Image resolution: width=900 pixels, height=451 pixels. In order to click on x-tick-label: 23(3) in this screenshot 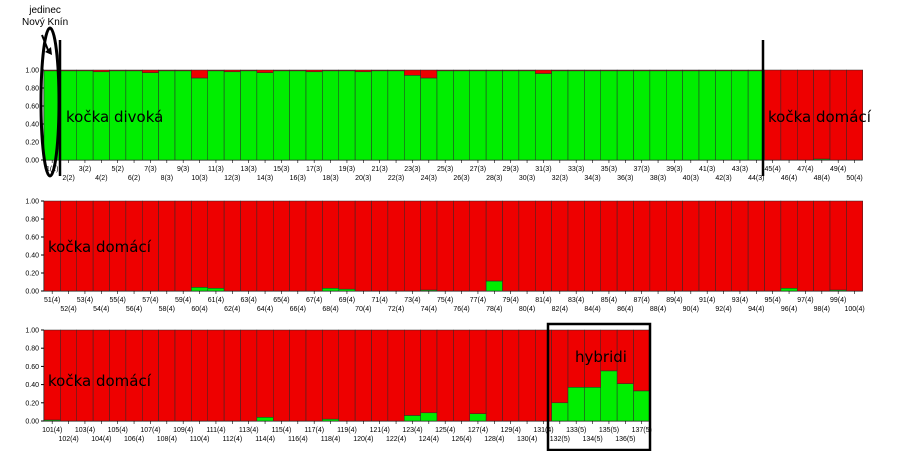, I will do `click(412, 169)`.